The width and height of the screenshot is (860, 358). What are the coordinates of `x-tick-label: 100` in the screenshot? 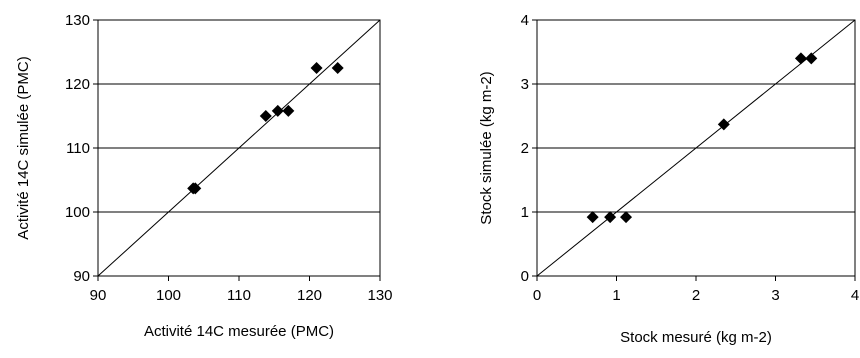 It's located at (168, 295).